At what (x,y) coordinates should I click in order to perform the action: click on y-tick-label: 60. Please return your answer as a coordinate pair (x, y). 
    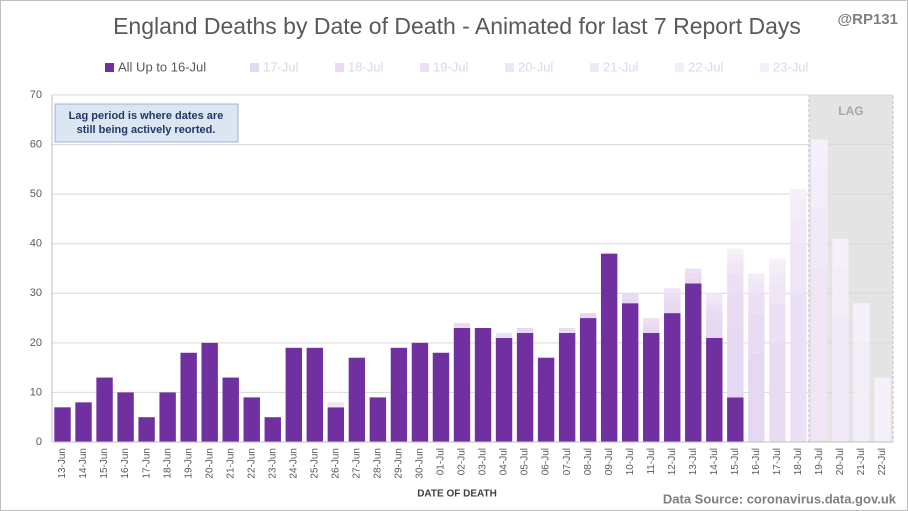
    Looking at the image, I should click on (36, 144).